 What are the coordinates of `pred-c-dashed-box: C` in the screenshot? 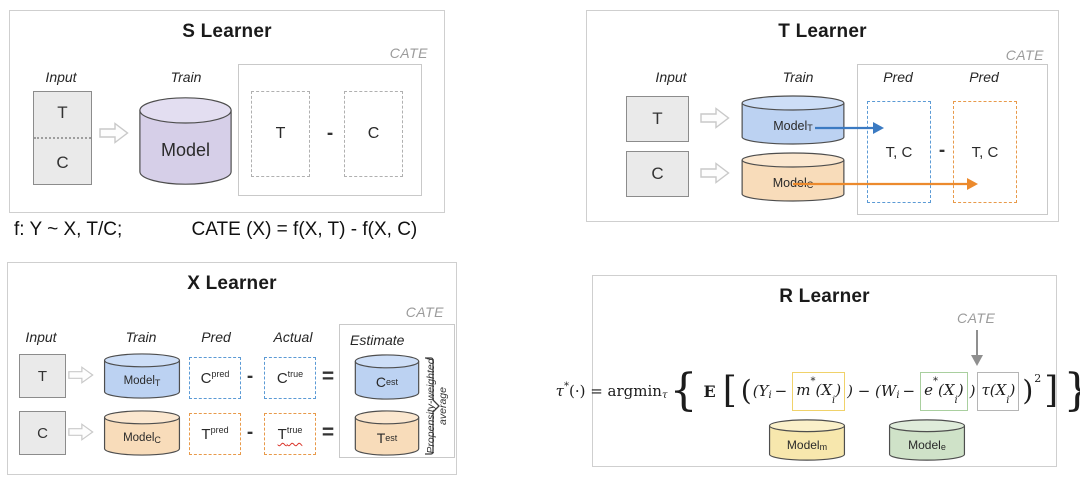 It's located at (373, 134).